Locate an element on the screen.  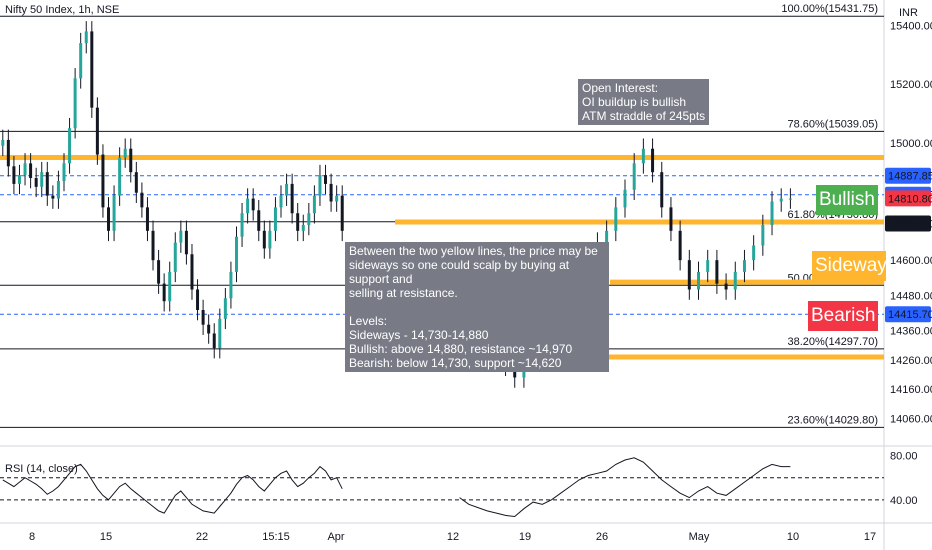
y-tick-label: 14480.00 is located at coordinates (911, 296).